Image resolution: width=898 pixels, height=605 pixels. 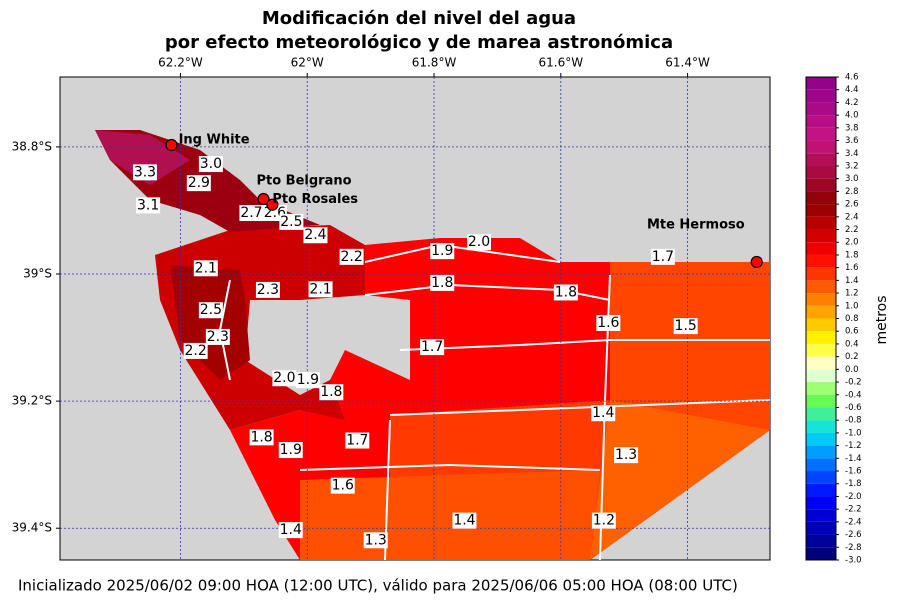 What do you see at coordinates (852, 344) in the screenshot?
I see `colorbar-tick-label: 0.4` at bounding box center [852, 344].